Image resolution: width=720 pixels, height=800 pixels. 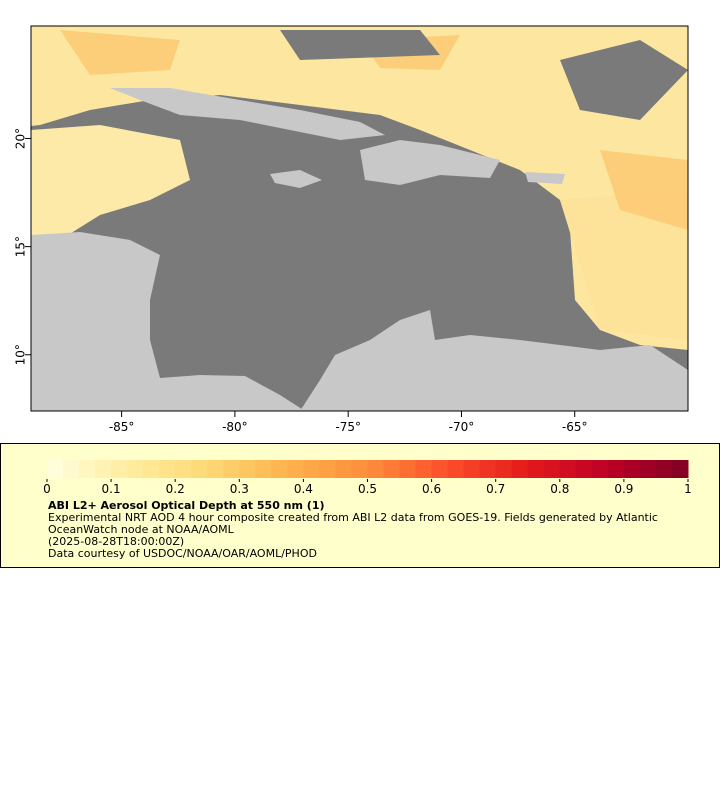 I want to click on y-tick-label: 10°, so click(x=21, y=354).